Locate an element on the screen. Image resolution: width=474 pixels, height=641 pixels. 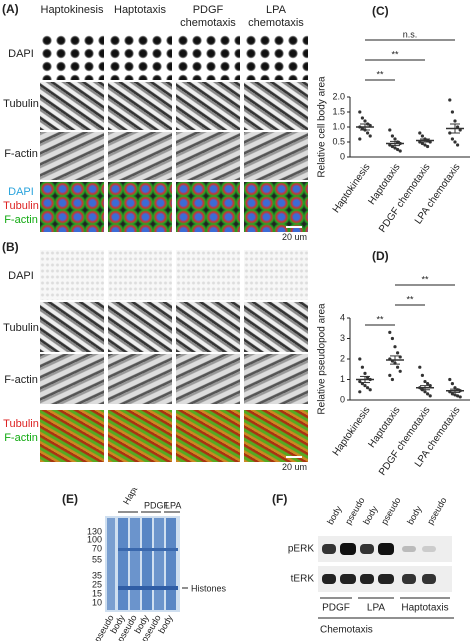
column-header: Haptokinesis is located at coordinates (72, 10).